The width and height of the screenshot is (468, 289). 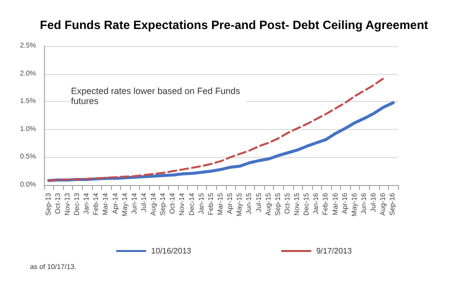 I want to click on chart-title: Fed Funds Rate Expectations Pre-and Post- Debt Ceiling Agreement, so click(x=234, y=25).